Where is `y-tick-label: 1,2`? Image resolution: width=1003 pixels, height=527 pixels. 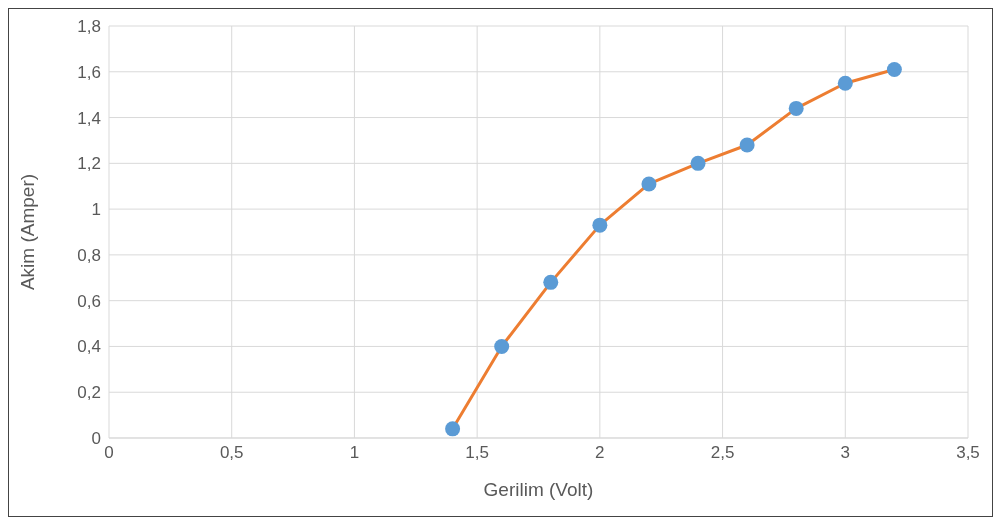
y-tick-label: 1,2 is located at coordinates (89, 164).